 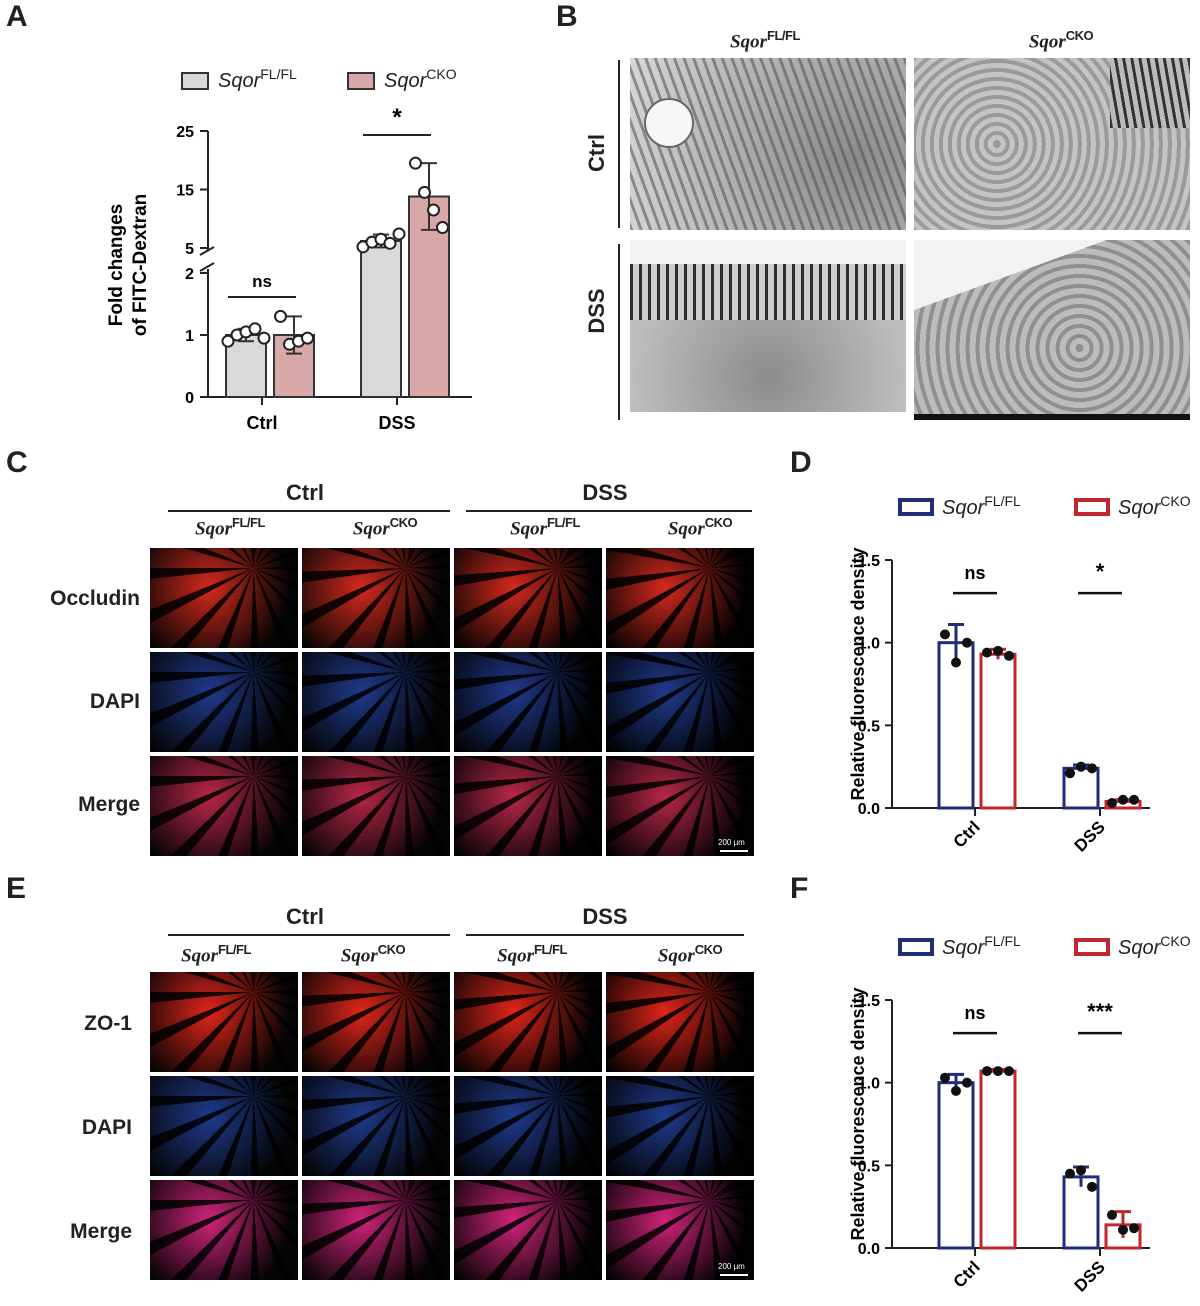 I want to click on chart-d-x-tick-label: Ctrl, so click(x=967, y=834).